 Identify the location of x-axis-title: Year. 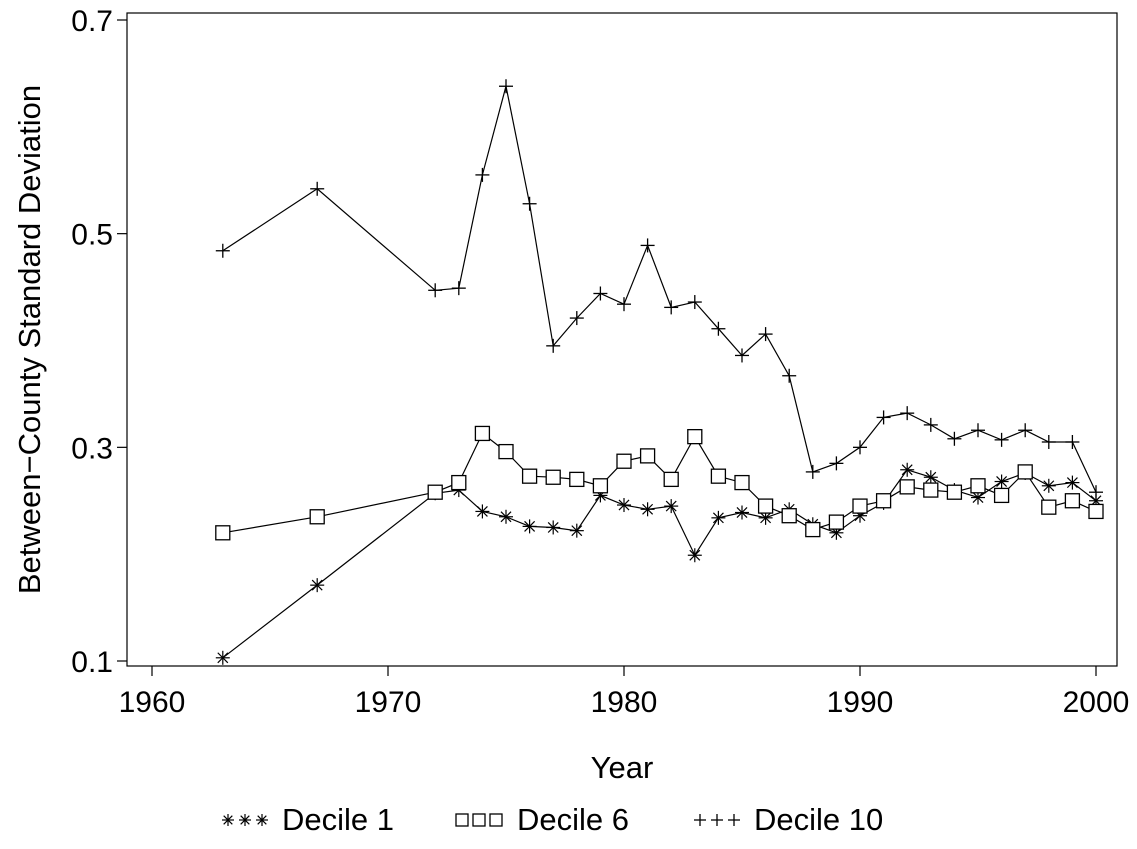
(622, 767).